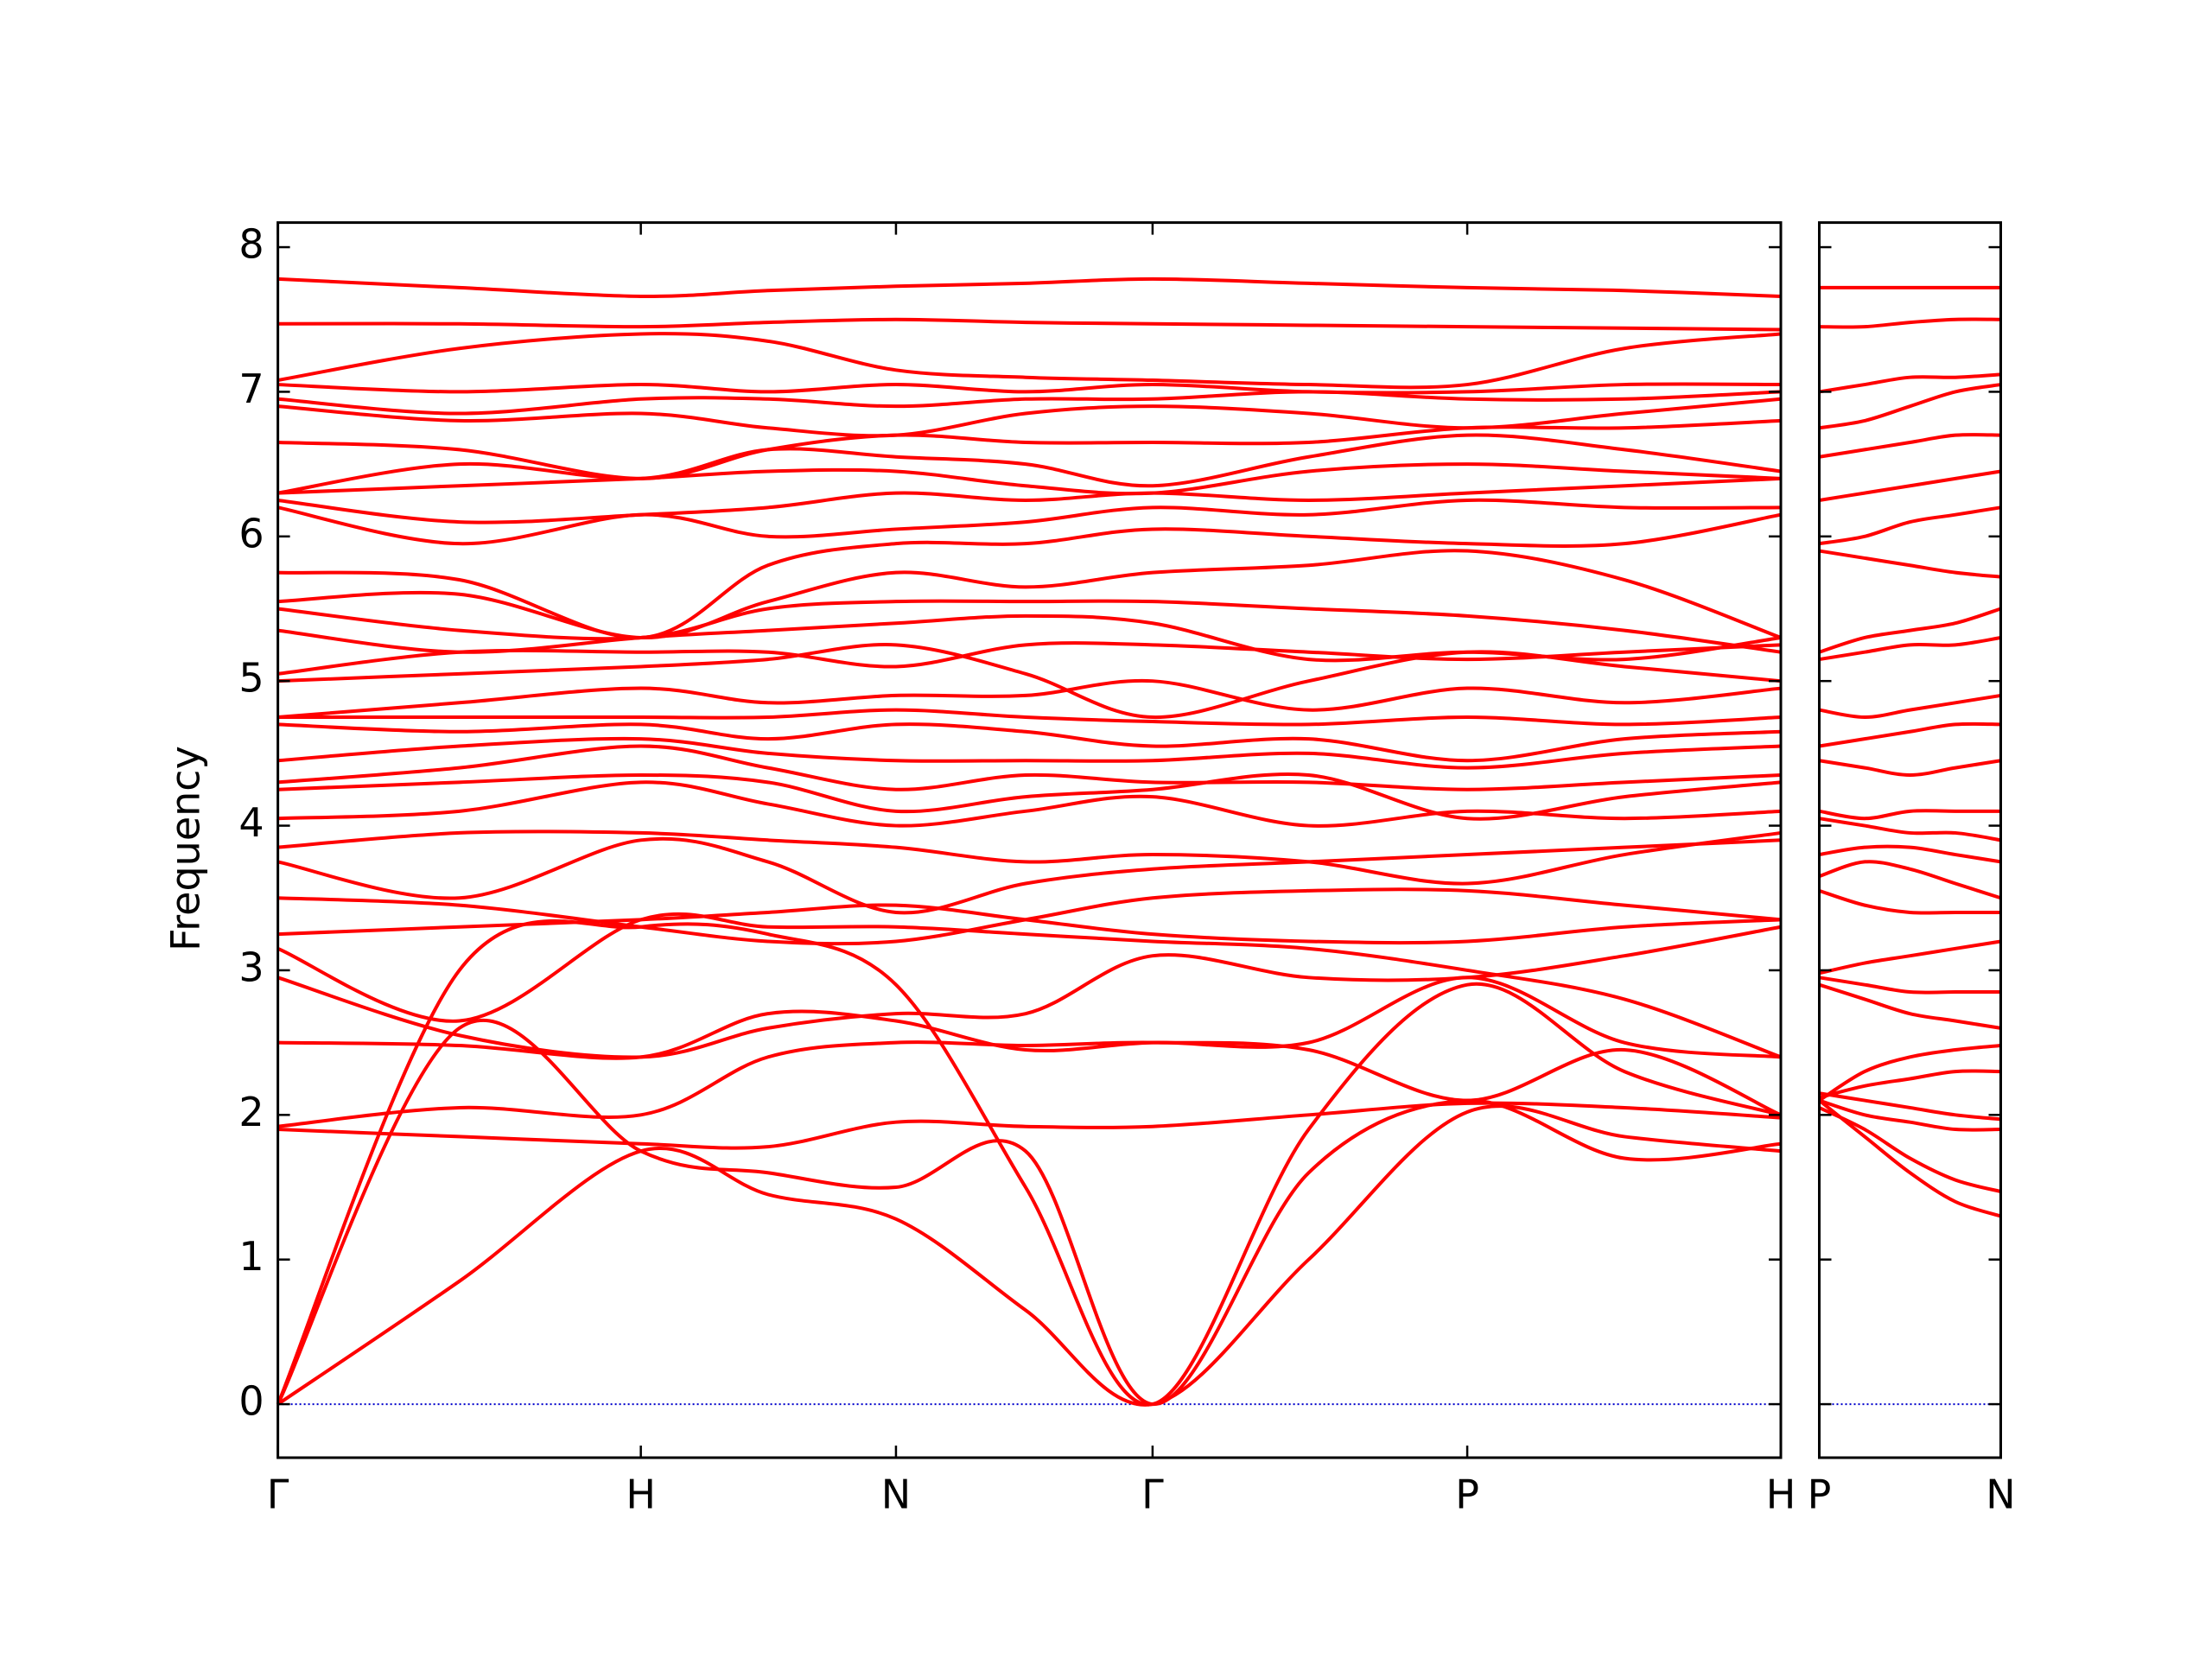 This screenshot has height=1659, width=2212. I want to click on y-tick-label: 7, so click(251, 388).